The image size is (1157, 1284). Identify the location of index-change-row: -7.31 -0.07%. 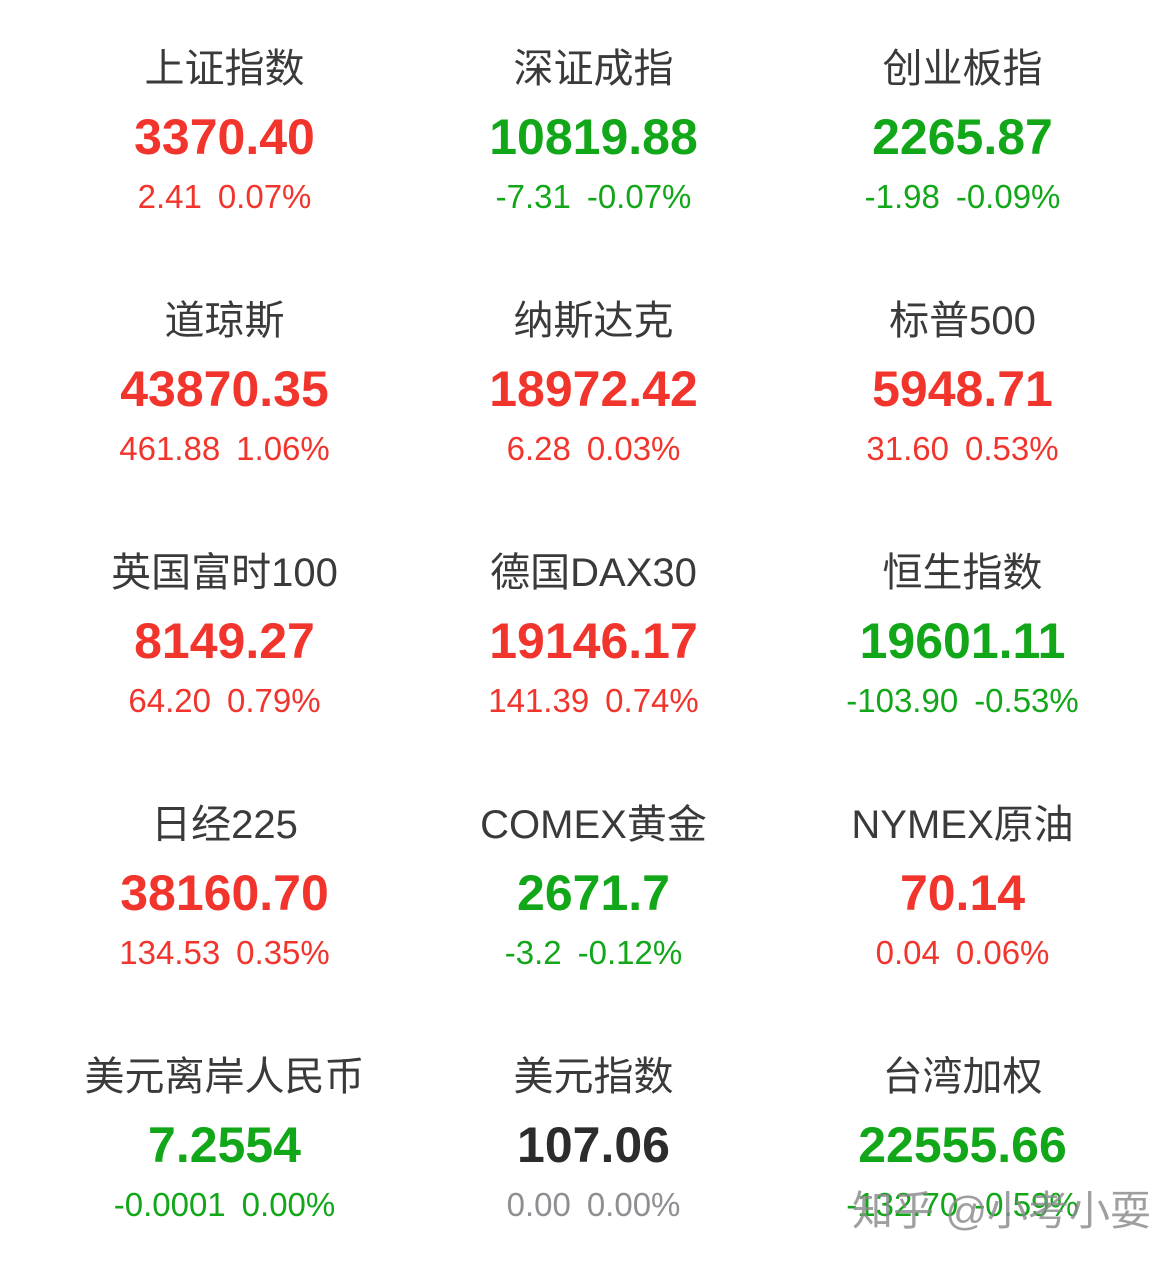
(593, 196).